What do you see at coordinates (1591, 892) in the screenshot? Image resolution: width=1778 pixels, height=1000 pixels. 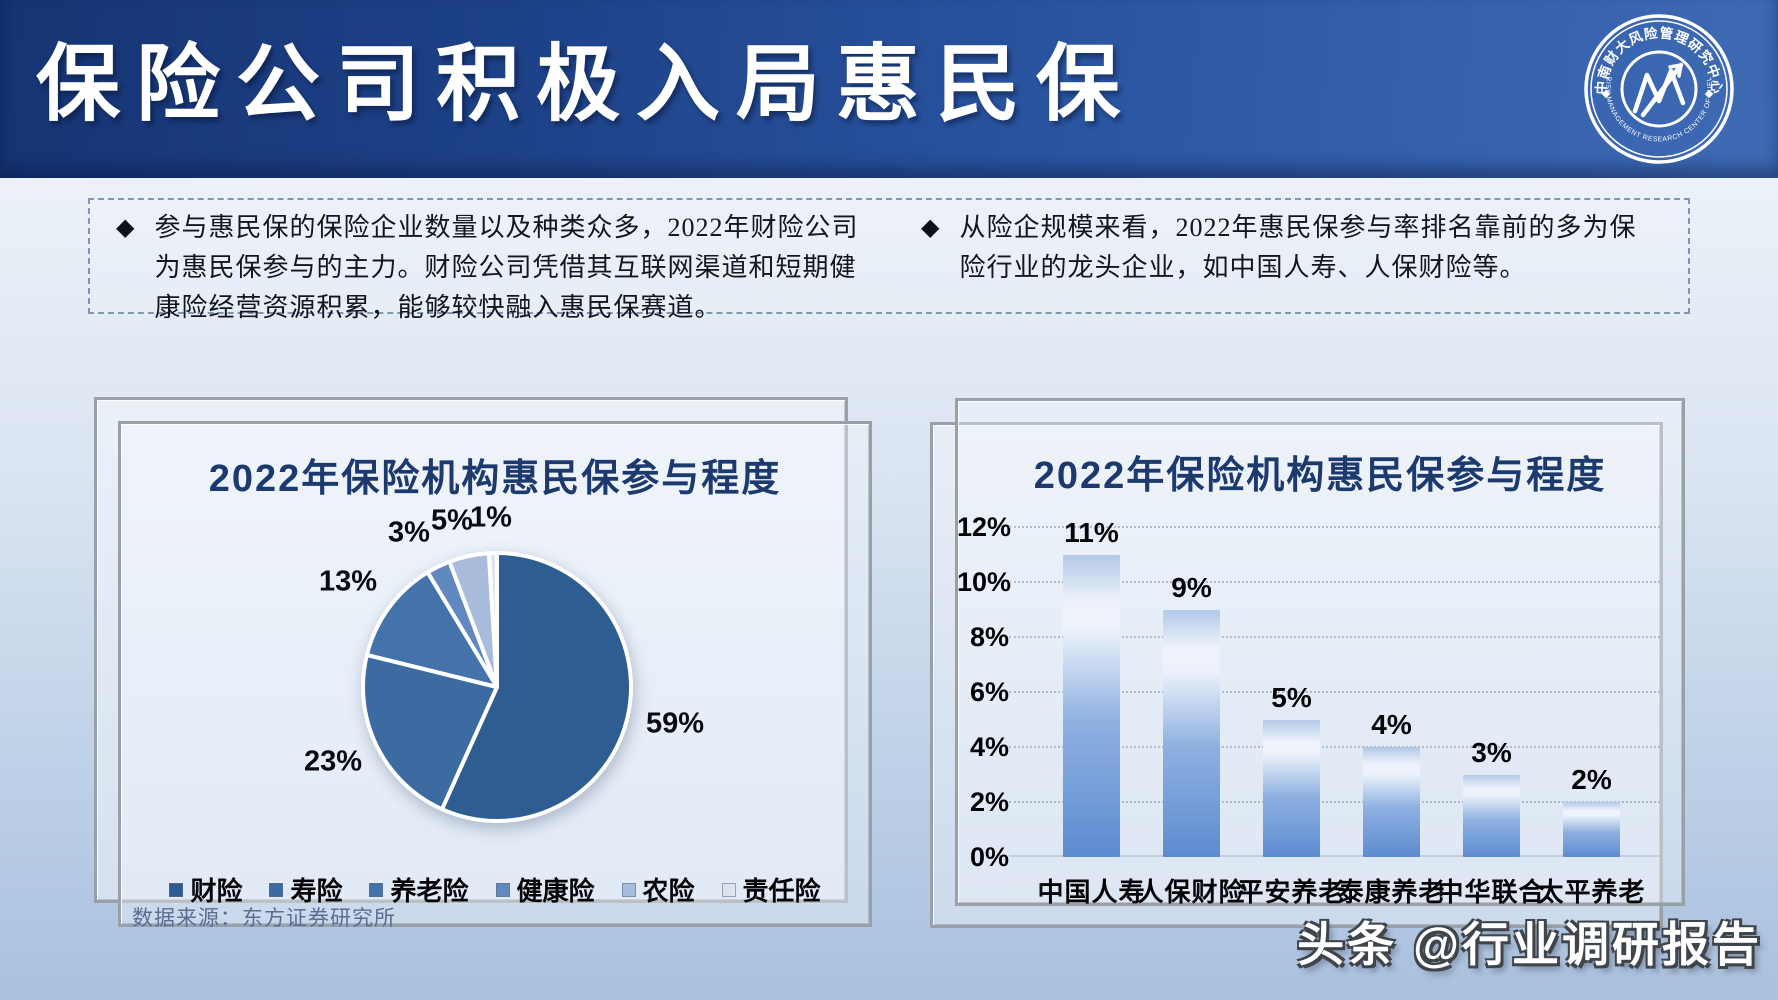 I see `x-axis-category-label: 太平养老` at bounding box center [1591, 892].